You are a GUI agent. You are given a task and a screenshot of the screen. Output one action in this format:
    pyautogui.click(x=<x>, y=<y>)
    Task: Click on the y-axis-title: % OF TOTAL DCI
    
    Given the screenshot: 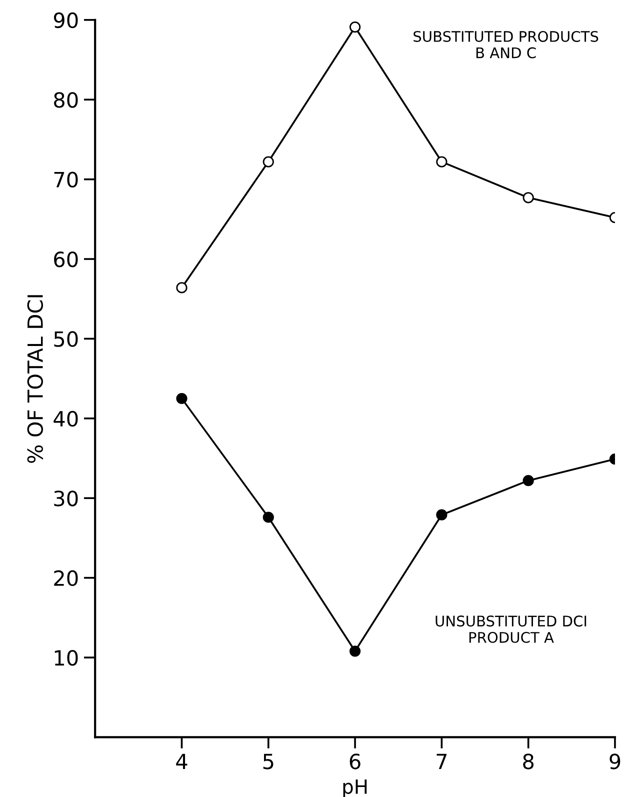 What is the action you would take?
    pyautogui.click(x=35, y=379)
    